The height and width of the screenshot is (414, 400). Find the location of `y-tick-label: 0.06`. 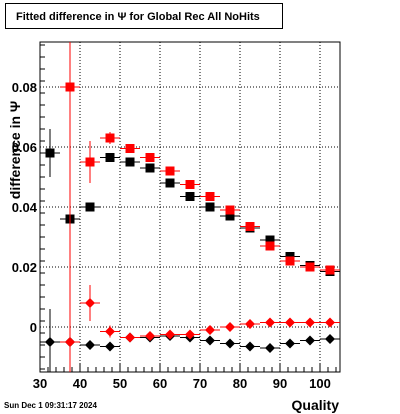

y-tick-label: 0.06 is located at coordinates (24, 147).